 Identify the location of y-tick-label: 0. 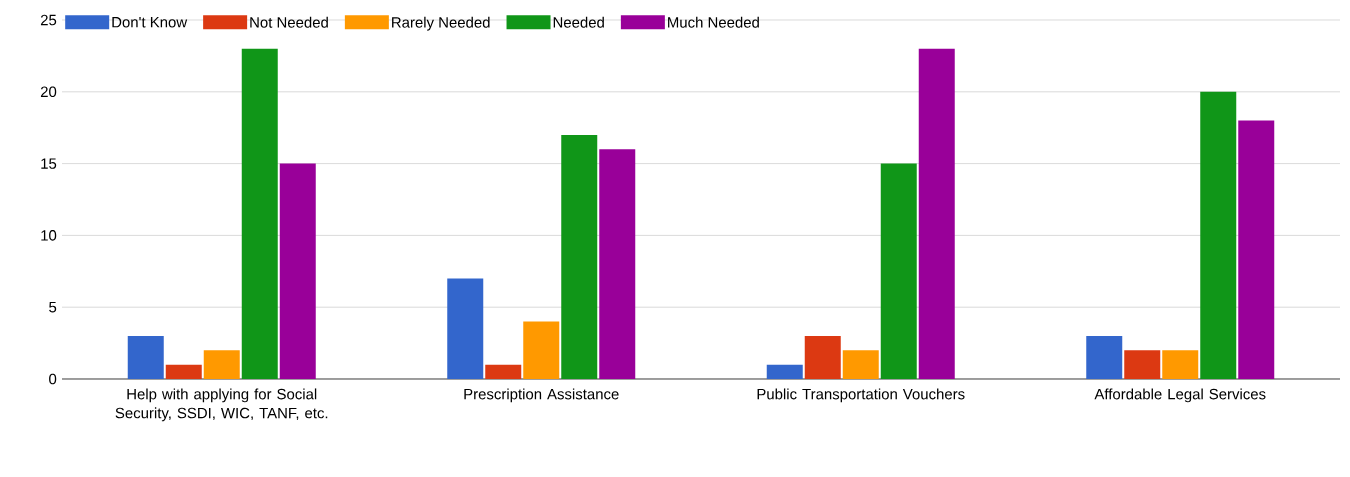
(53, 379).